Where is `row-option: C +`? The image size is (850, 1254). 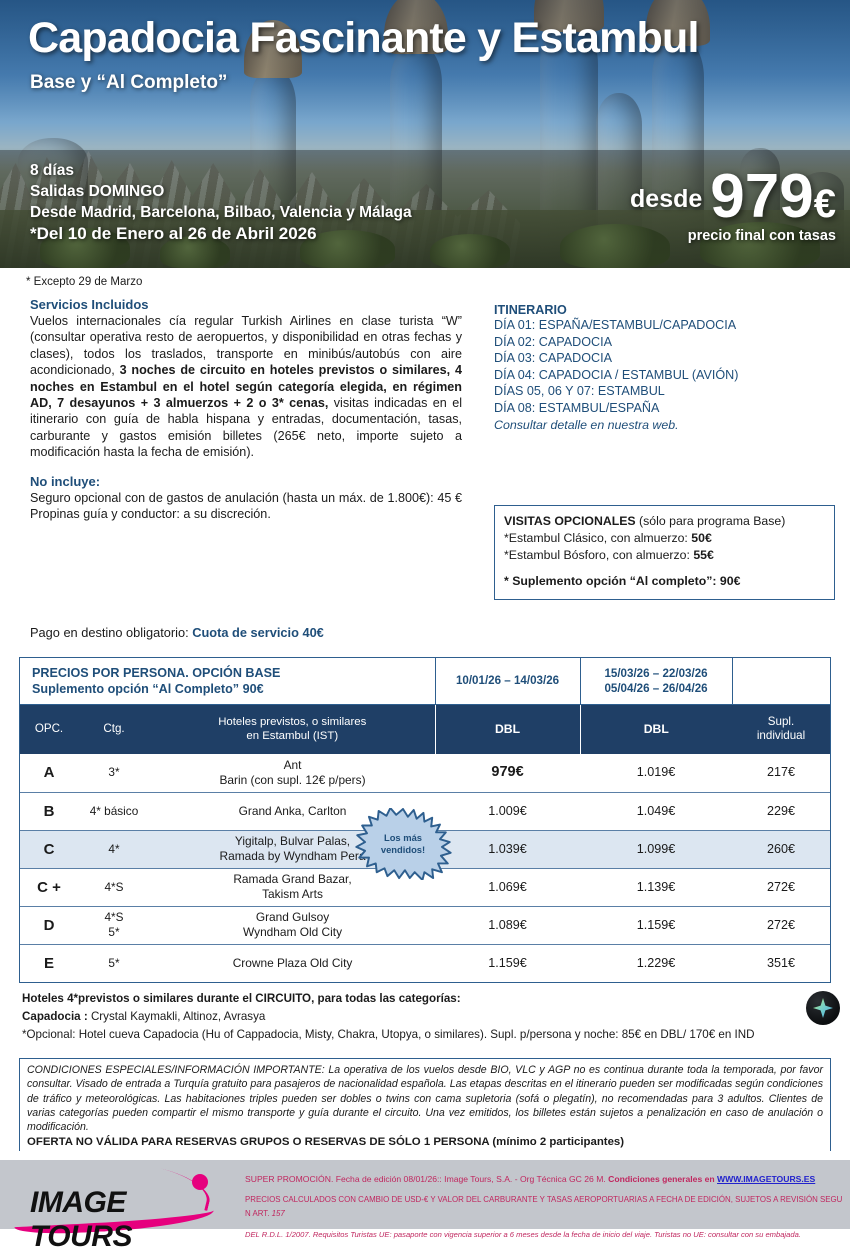 row-option: C + is located at coordinates (49, 887).